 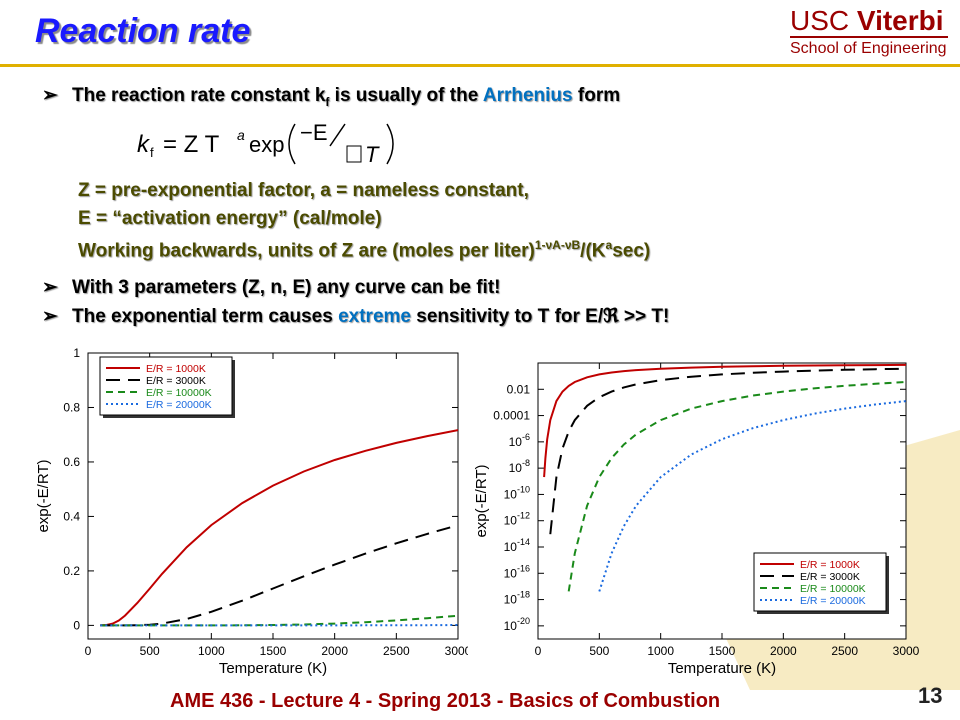 I want to click on y-tick-label: 10⁻²⁰, so click(x=517, y=624).